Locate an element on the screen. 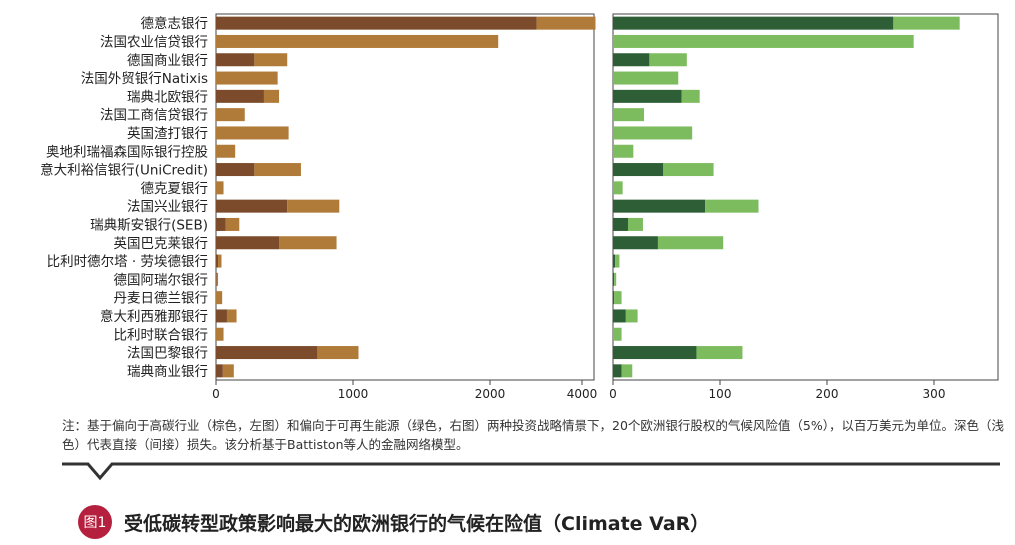 The image size is (1015, 545). category-label: 丹麦日德兰银行 is located at coordinates (161, 299).